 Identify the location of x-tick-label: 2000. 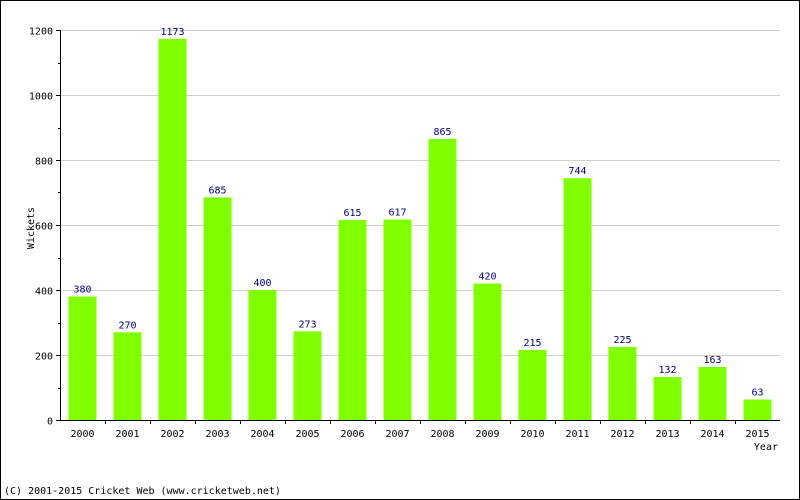
(82, 434).